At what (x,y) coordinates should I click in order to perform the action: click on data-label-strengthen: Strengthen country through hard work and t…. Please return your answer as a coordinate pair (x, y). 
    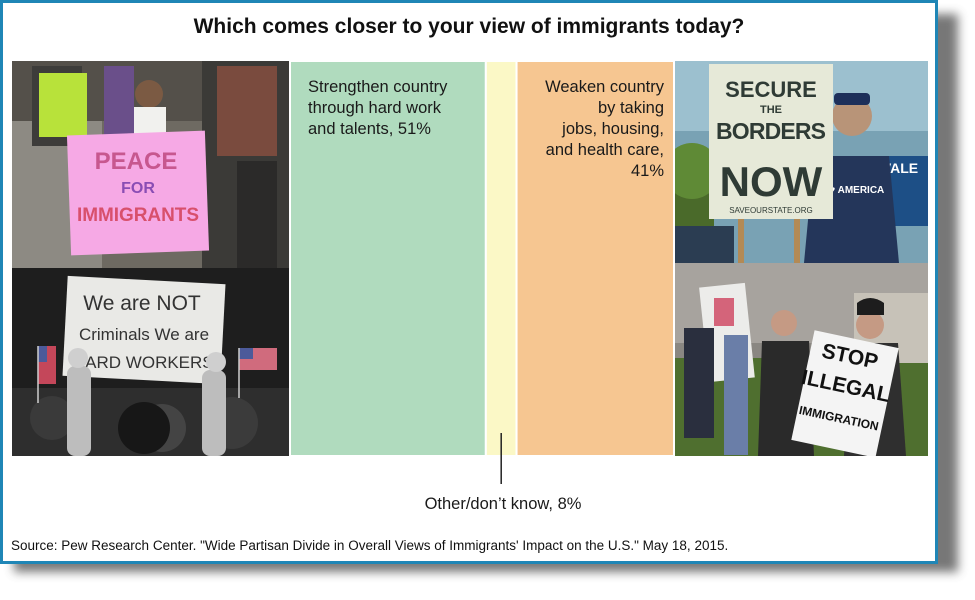
    Looking at the image, I should click on (377, 108).